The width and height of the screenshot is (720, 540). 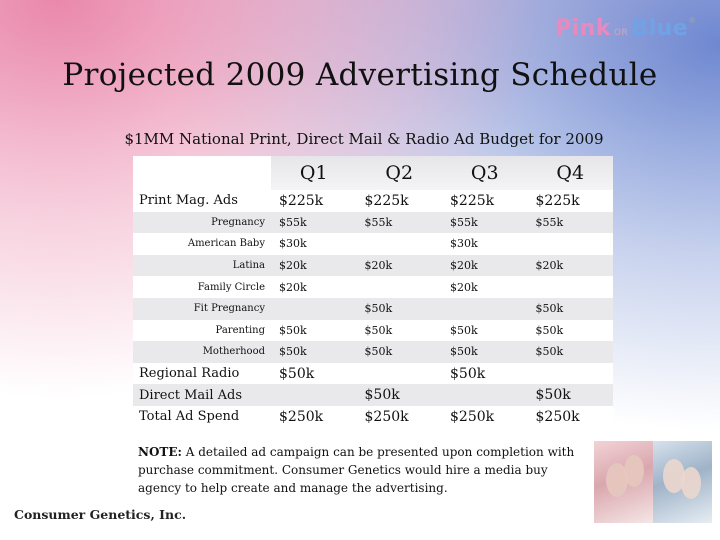 What do you see at coordinates (378, 266) in the screenshot?
I see `row-cell-q2: $20k` at bounding box center [378, 266].